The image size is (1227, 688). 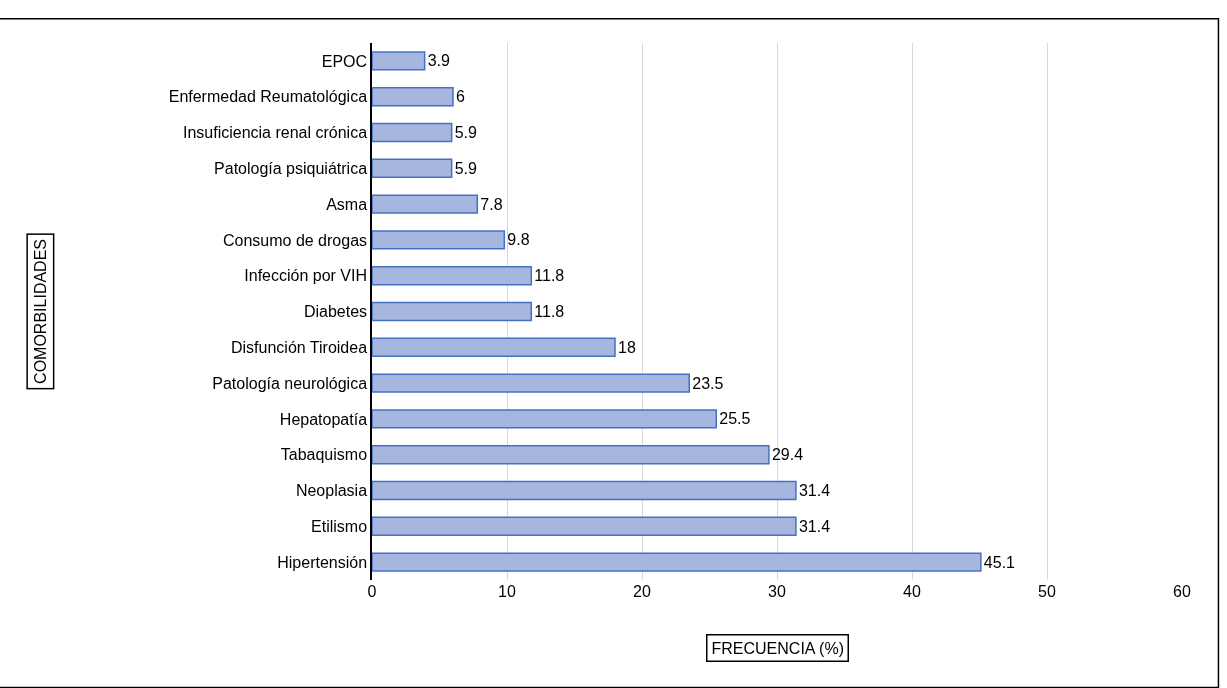 What do you see at coordinates (306, 276) in the screenshot?
I see `y-tick-label: Infección por VIH` at bounding box center [306, 276].